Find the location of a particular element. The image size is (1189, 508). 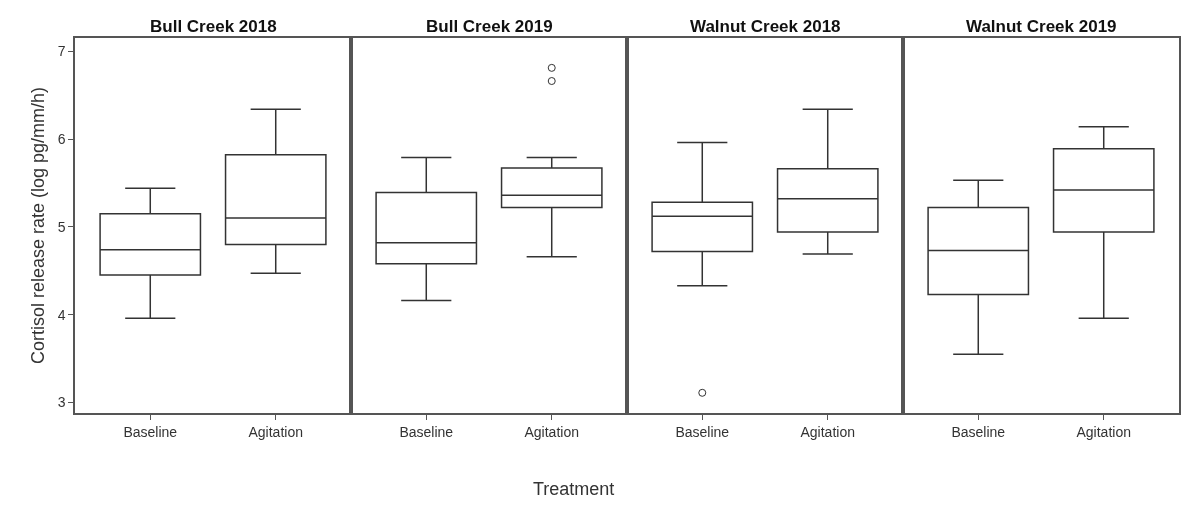

y-tick-label: 3 is located at coordinates (61, 402).